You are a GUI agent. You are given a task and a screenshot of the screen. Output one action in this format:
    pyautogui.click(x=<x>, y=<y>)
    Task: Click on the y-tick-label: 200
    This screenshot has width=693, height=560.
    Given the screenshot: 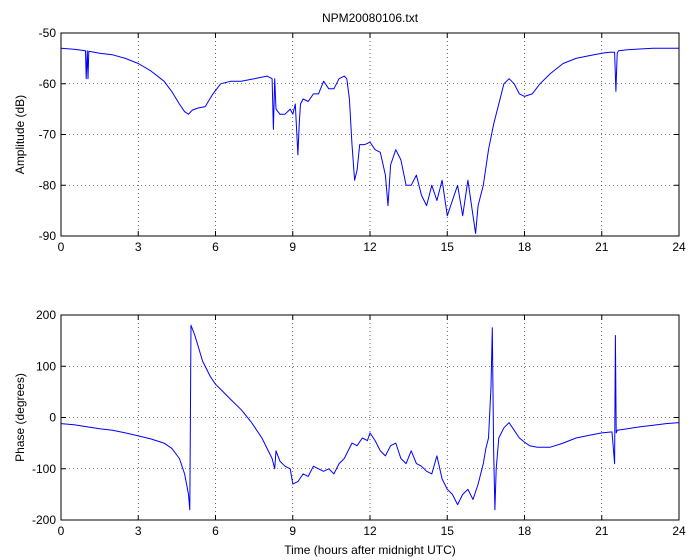 What is the action you would take?
    pyautogui.click(x=46, y=315)
    